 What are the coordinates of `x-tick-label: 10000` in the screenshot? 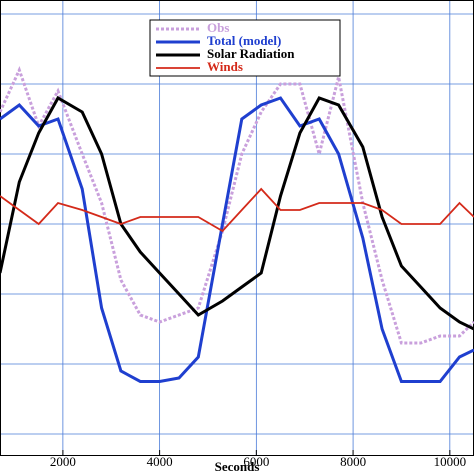 It's located at (450, 461).